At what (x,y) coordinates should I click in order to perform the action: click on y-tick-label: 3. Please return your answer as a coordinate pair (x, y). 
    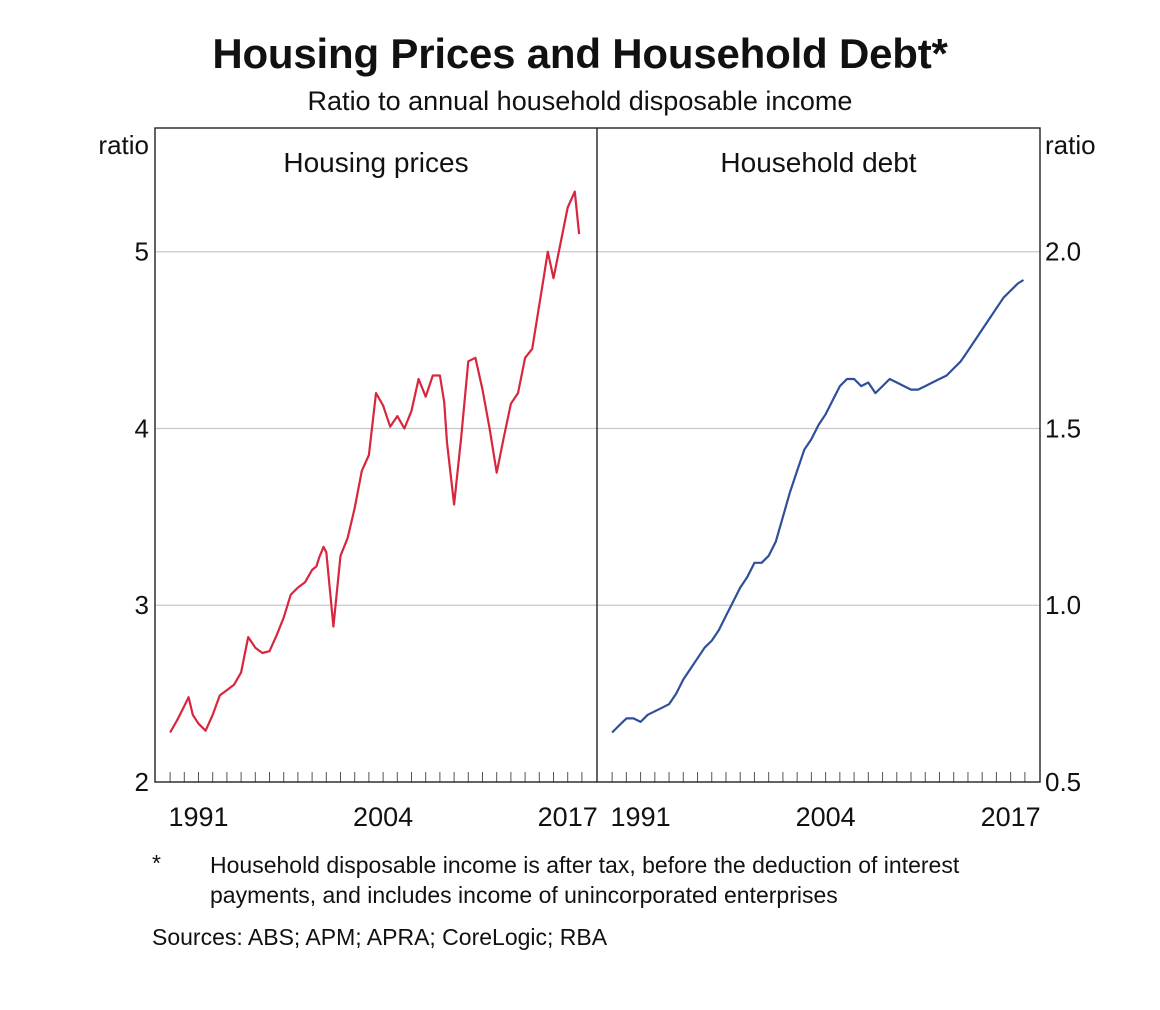
    Looking at the image, I should click on (142, 605).